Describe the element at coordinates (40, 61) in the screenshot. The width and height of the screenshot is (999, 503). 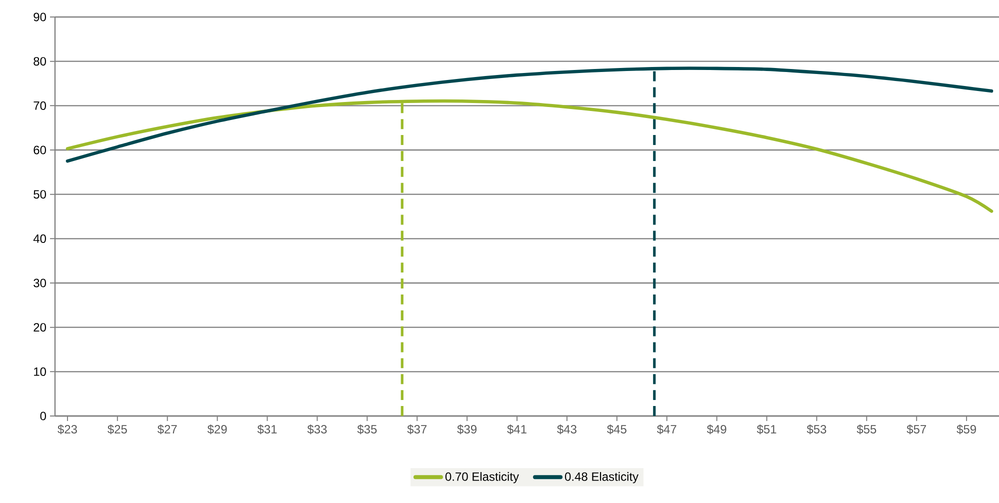
I see `y-tick-label: 80` at that location.